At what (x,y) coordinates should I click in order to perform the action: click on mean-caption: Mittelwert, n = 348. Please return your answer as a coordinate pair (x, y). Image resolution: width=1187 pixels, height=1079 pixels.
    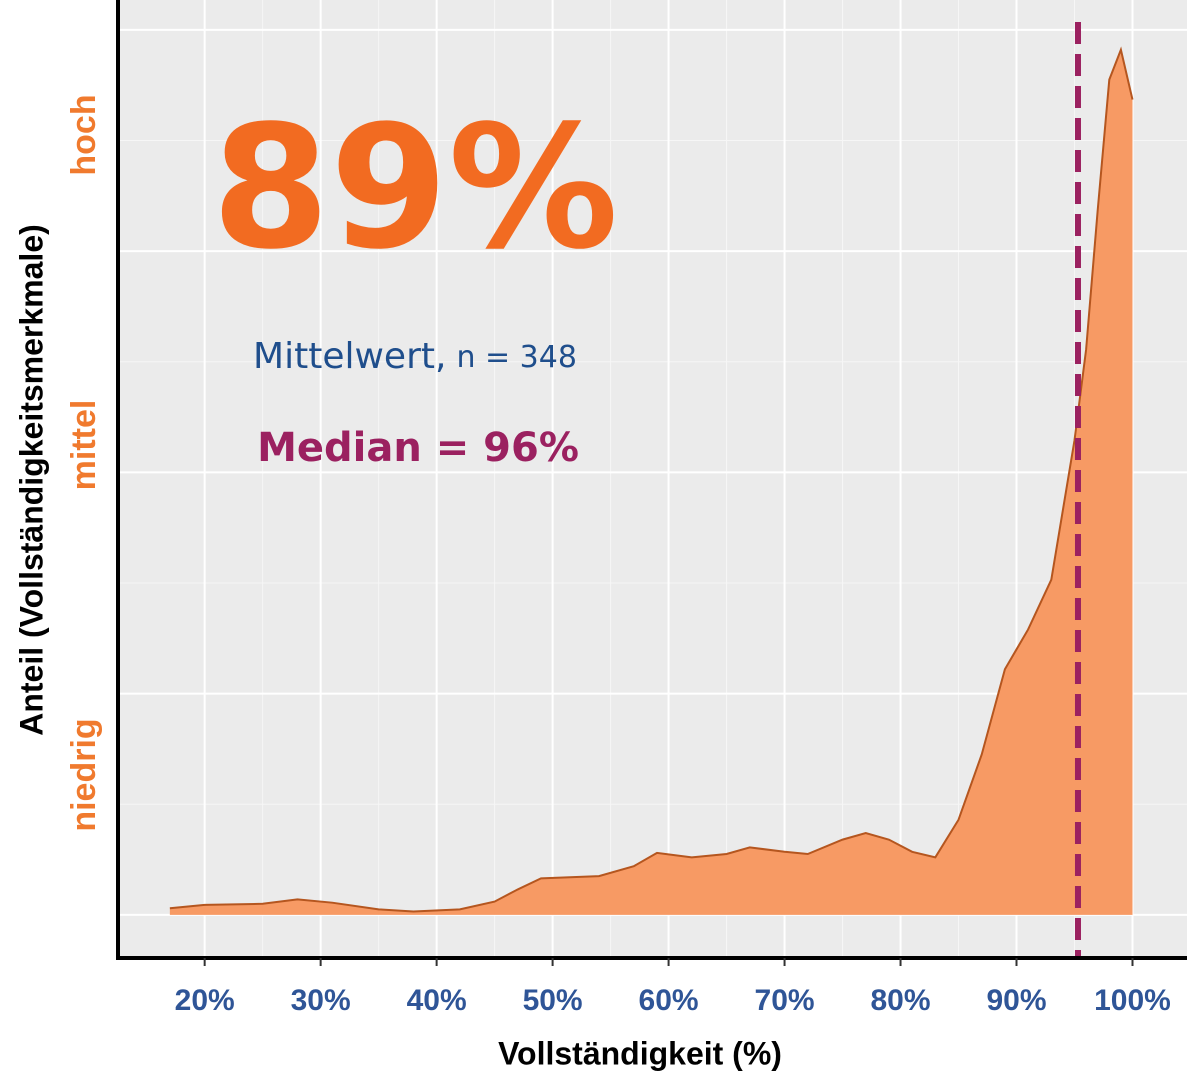
    Looking at the image, I should click on (415, 356).